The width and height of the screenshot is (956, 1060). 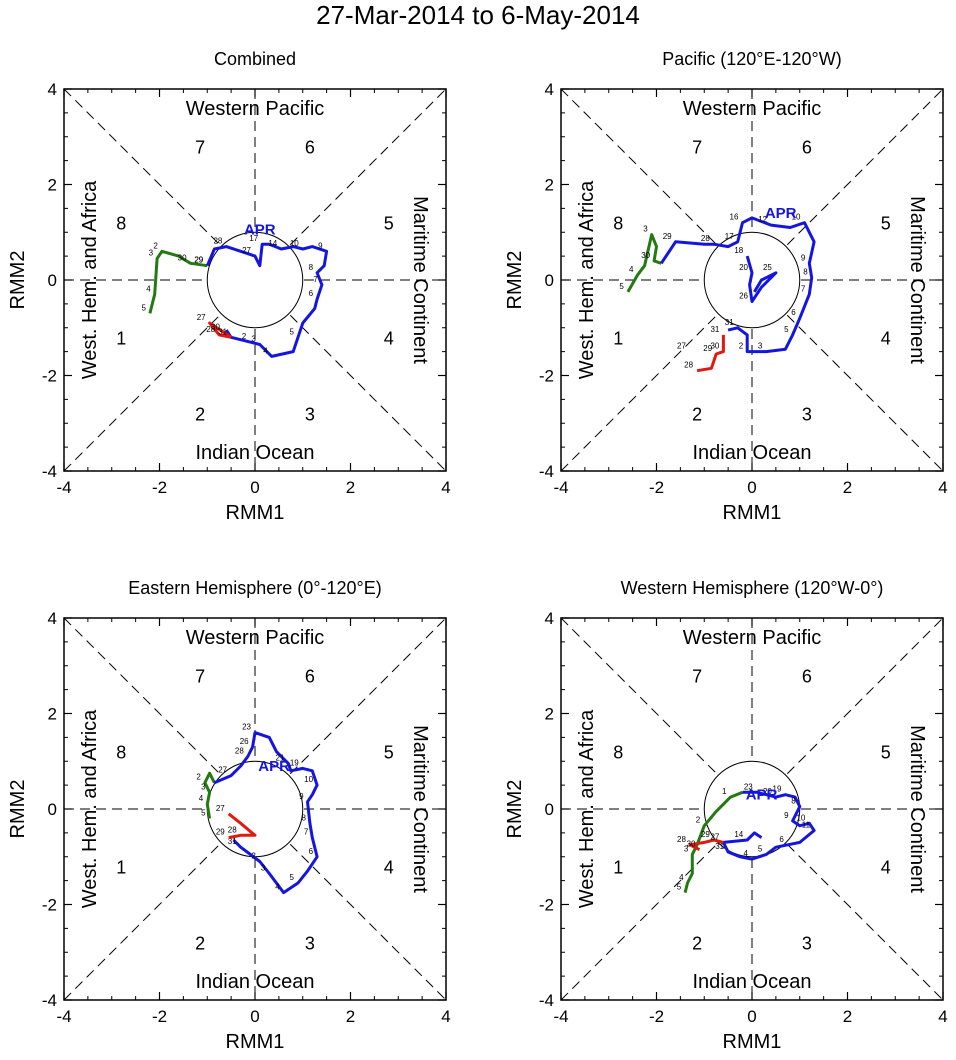 What do you see at coordinates (762, 219) in the screenshot?
I see `day-label: 12` at bounding box center [762, 219].